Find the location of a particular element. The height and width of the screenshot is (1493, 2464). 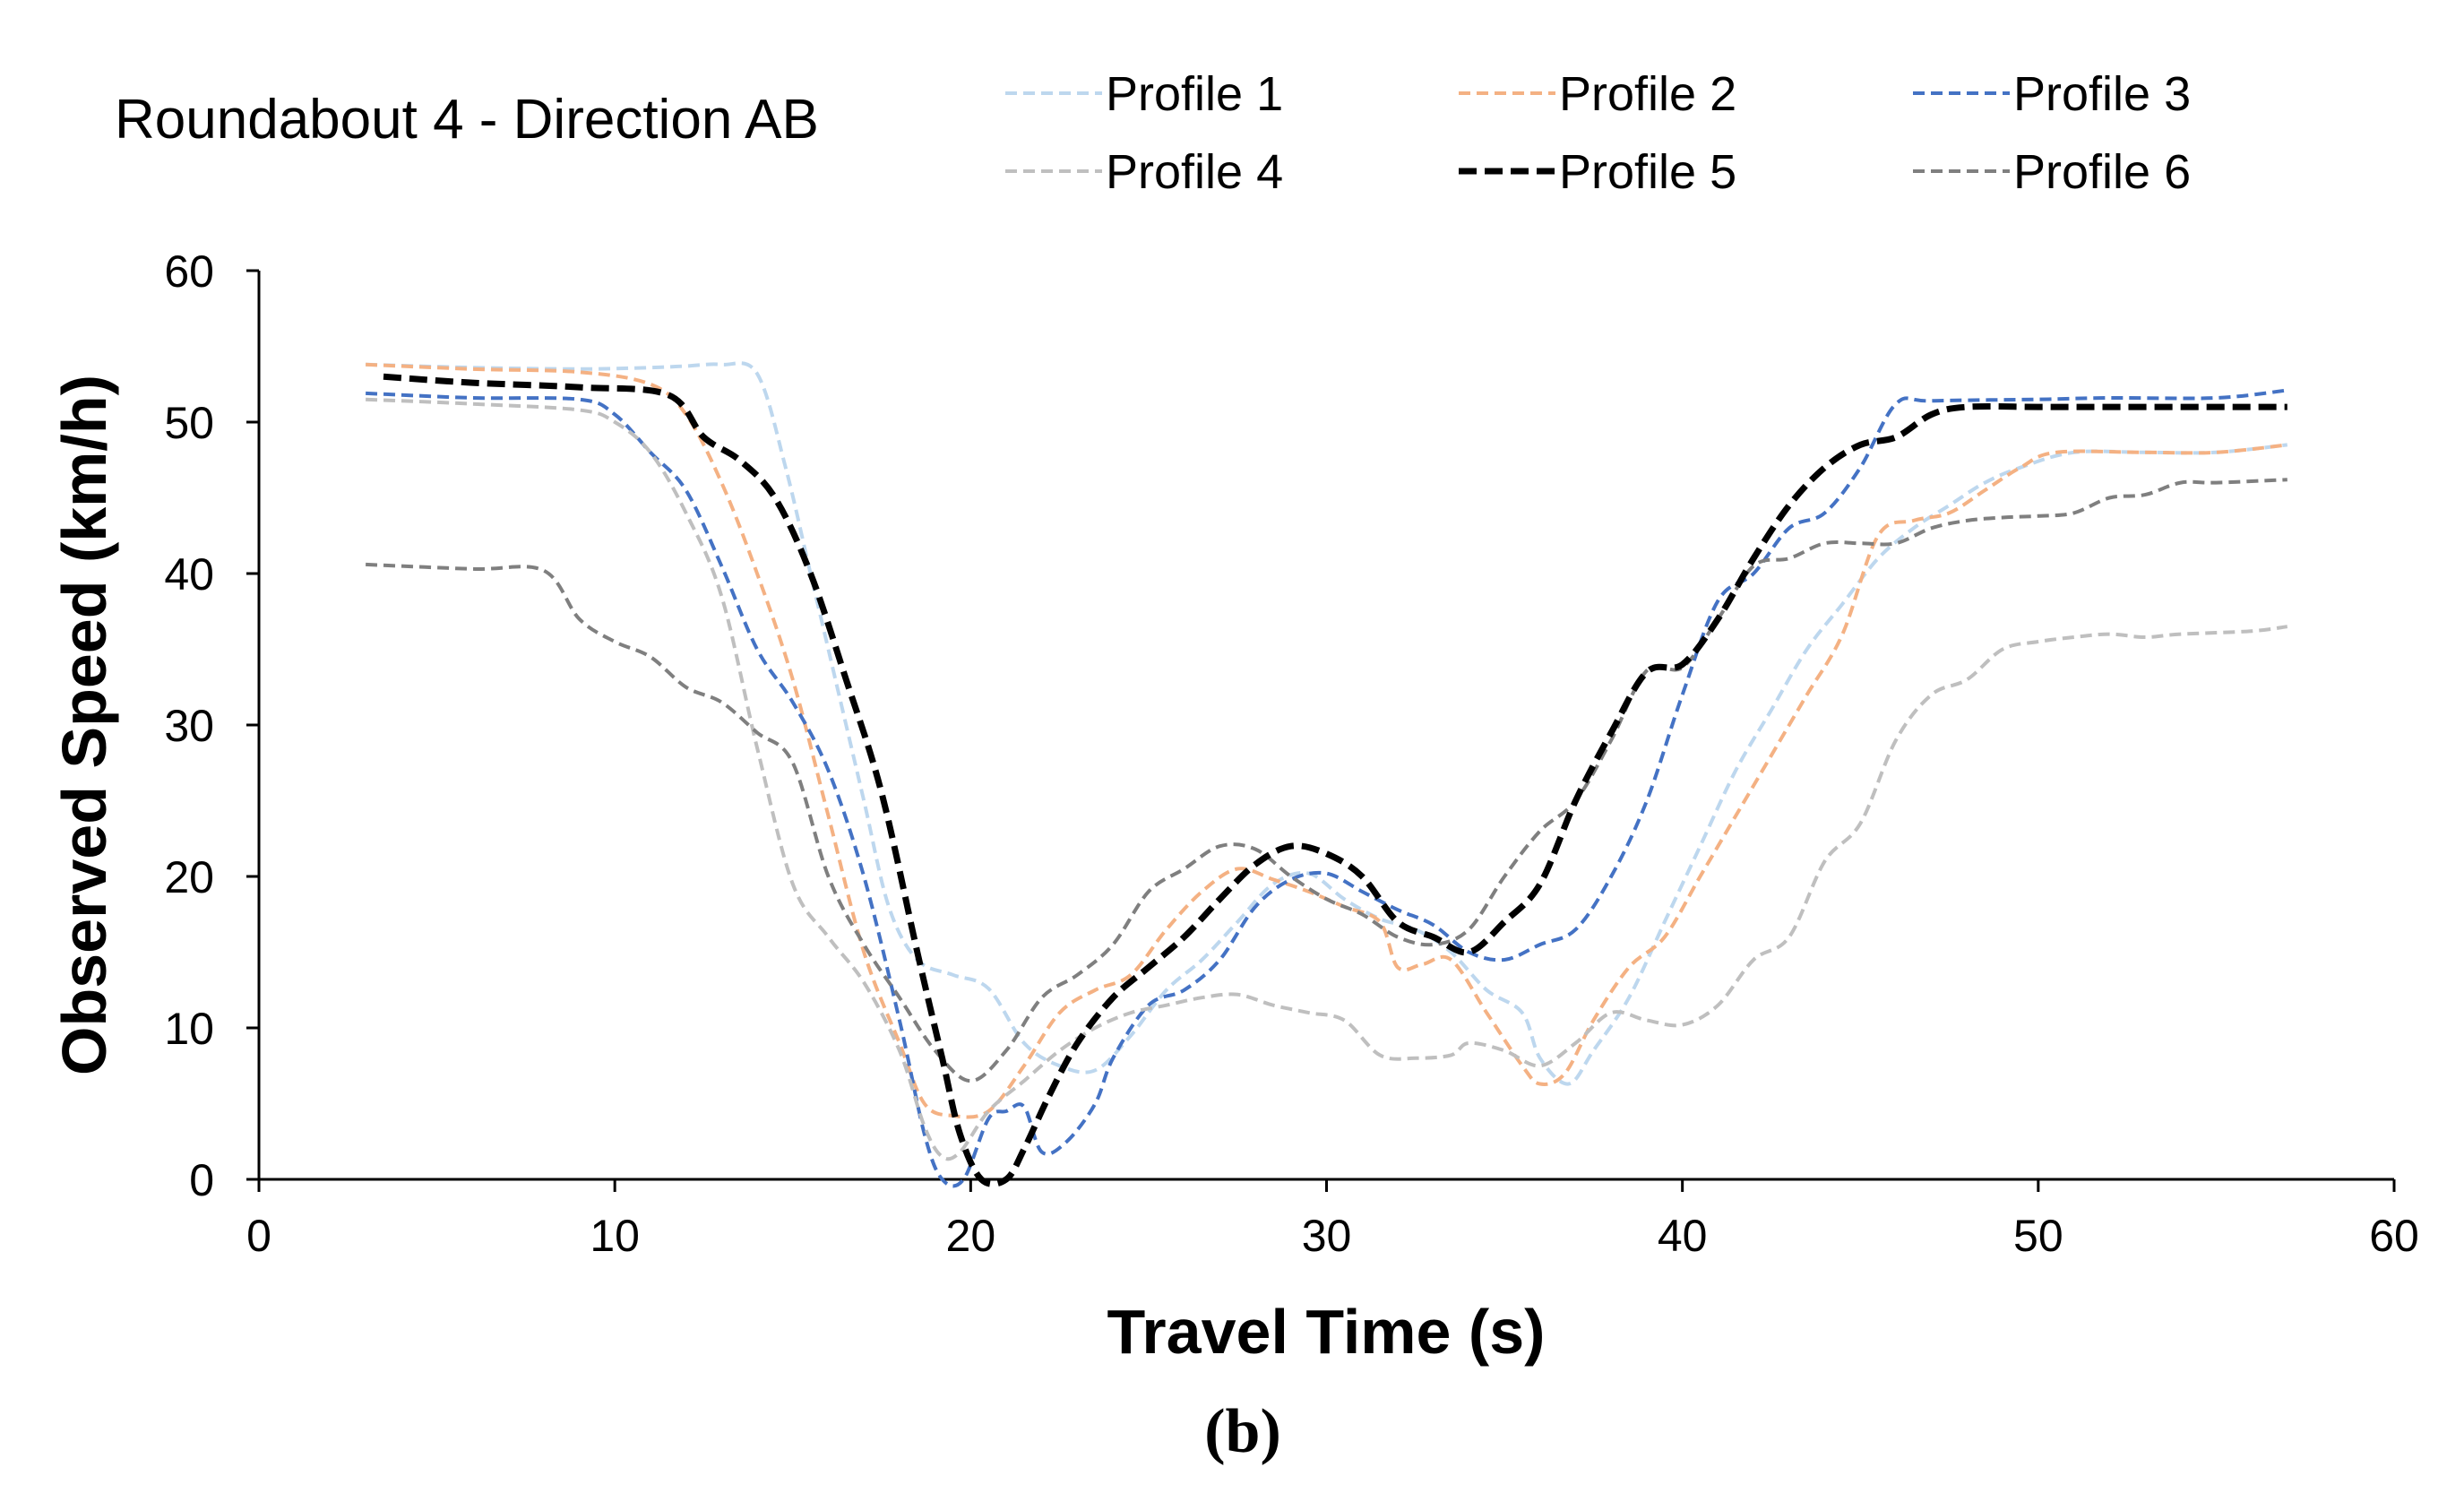

y-tick-label: 20 is located at coordinates (189, 877).